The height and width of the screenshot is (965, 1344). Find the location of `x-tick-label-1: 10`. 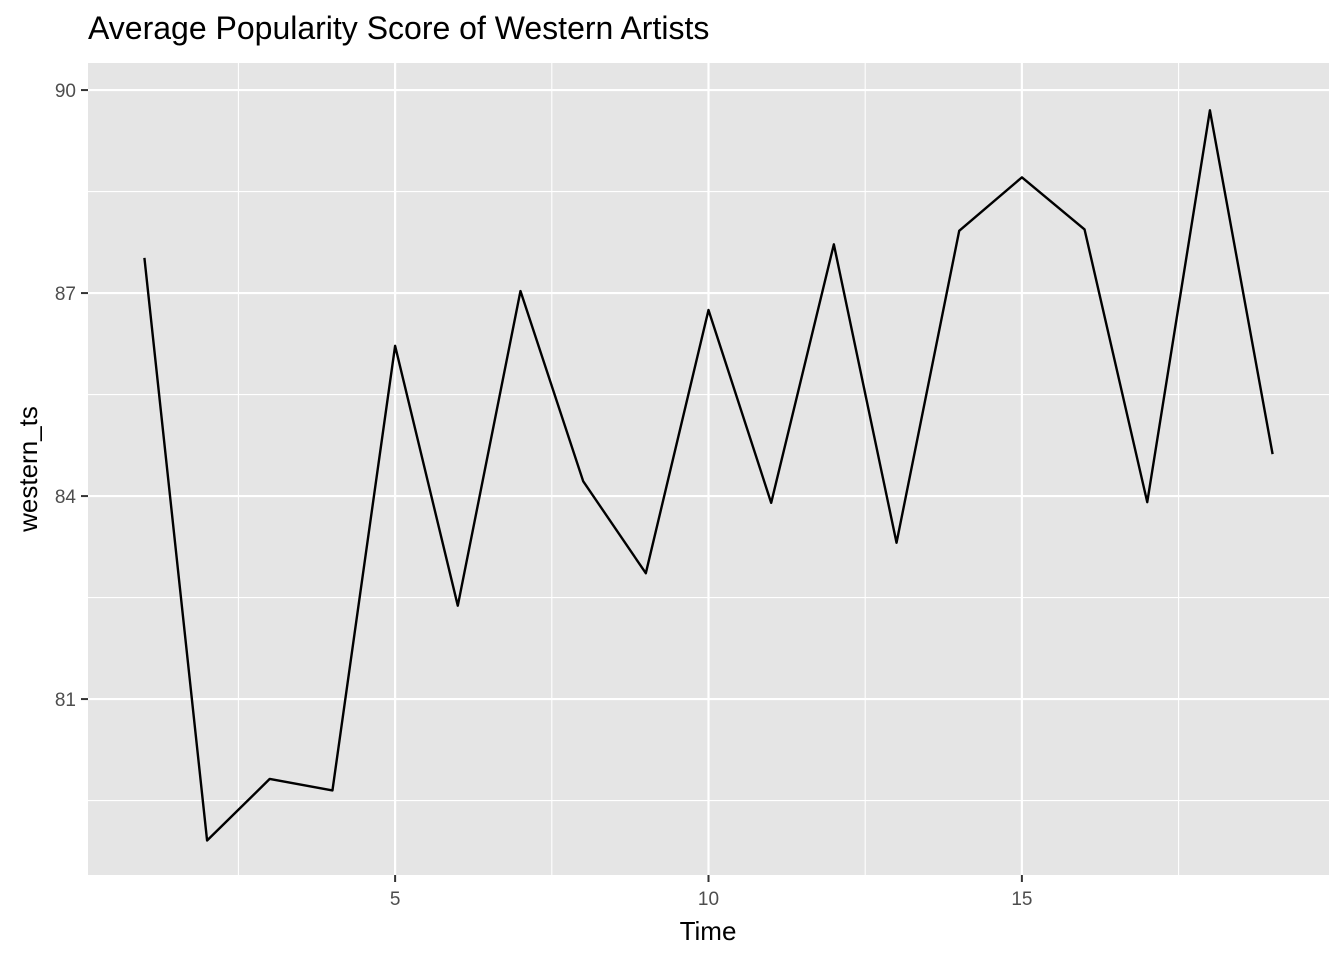

x-tick-label-1: 10 is located at coordinates (708, 899).